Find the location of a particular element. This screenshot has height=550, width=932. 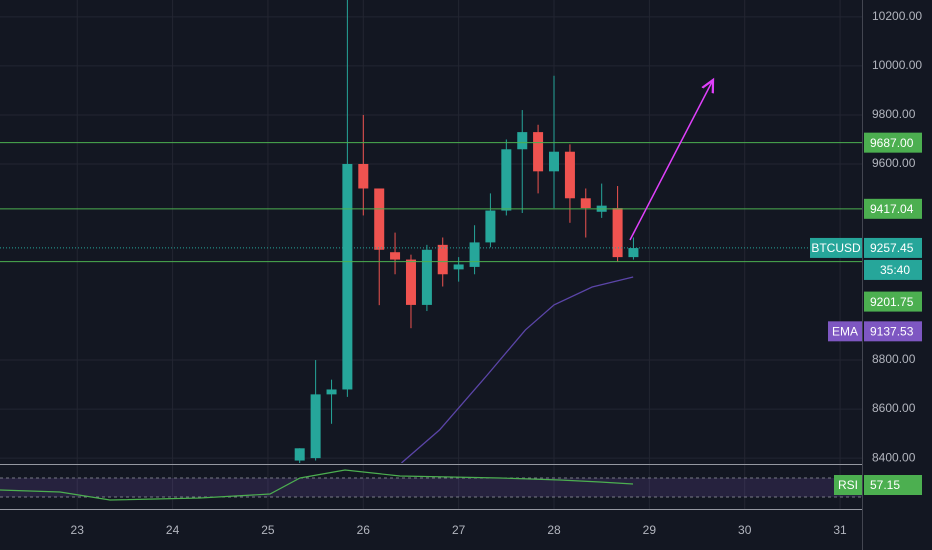

x-tick-label: 23 is located at coordinates (78, 530).